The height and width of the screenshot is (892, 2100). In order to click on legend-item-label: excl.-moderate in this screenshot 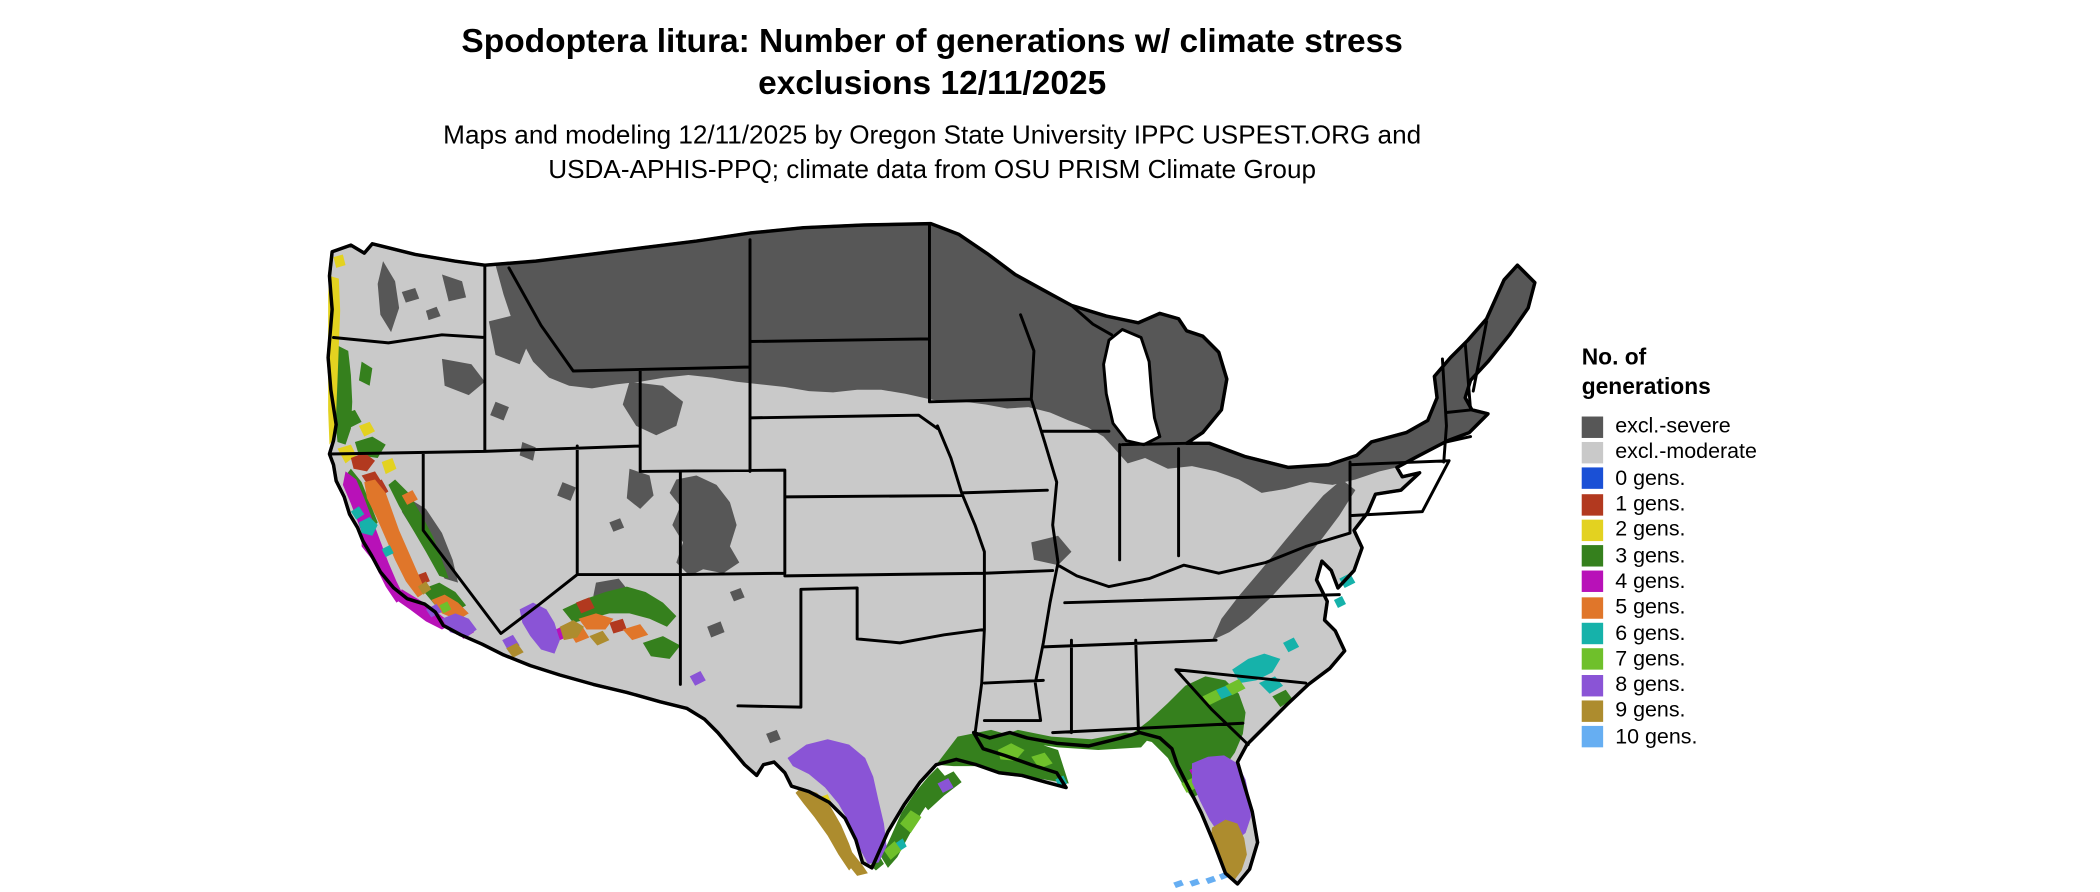, I will do `click(1686, 452)`.